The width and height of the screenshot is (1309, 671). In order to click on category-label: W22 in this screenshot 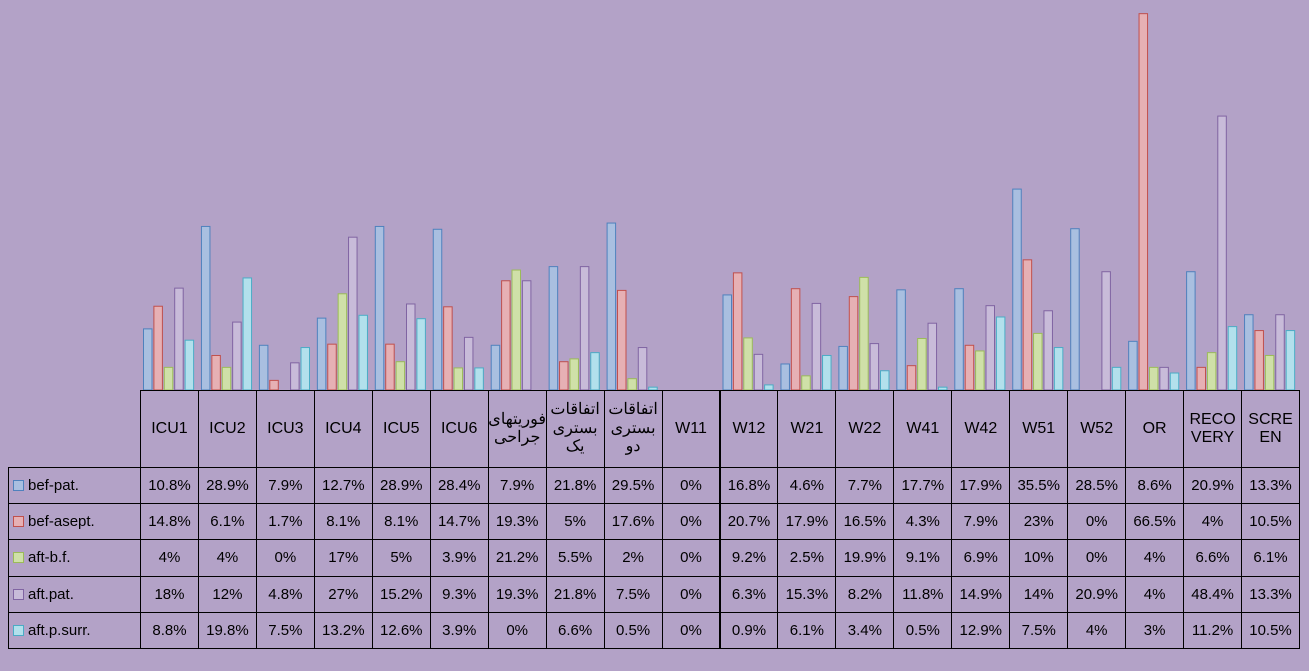, I will do `click(865, 429)`.